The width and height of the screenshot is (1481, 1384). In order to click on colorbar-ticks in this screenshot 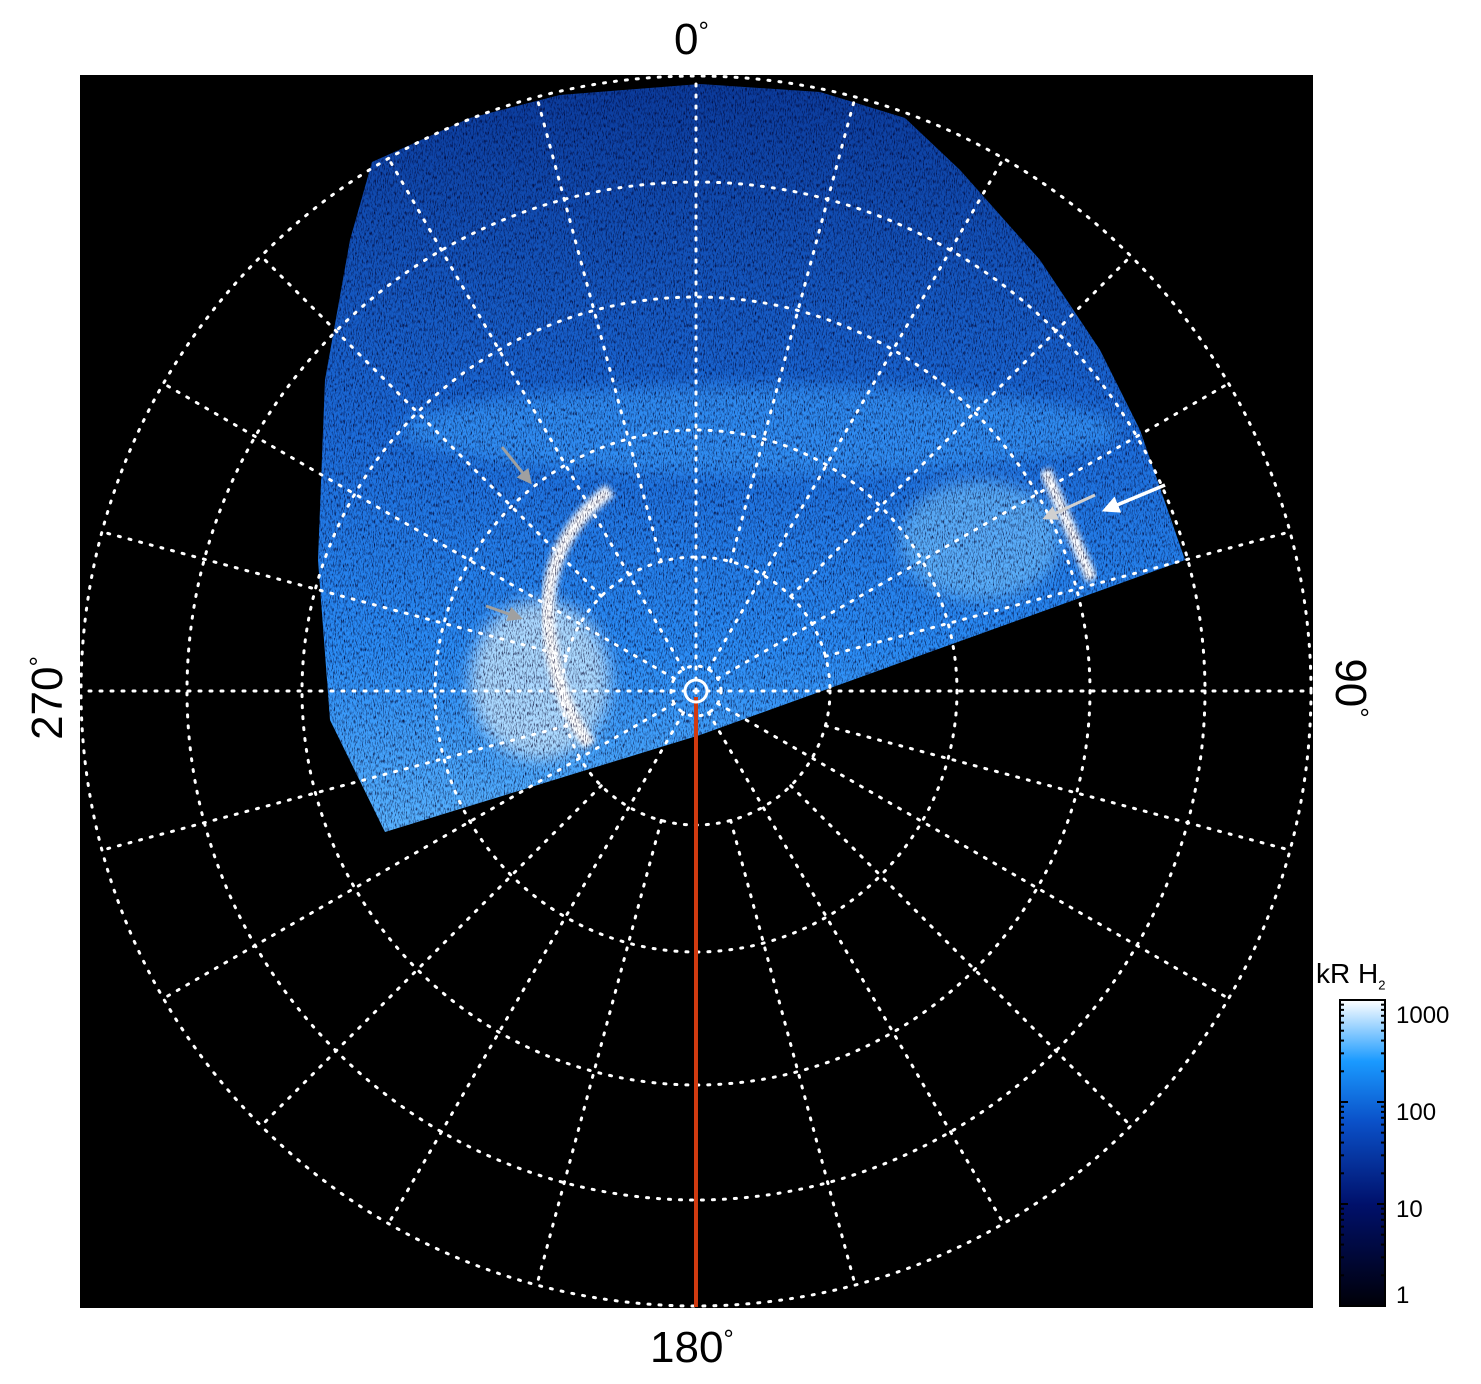, I will do `click(1362, 1155)`.